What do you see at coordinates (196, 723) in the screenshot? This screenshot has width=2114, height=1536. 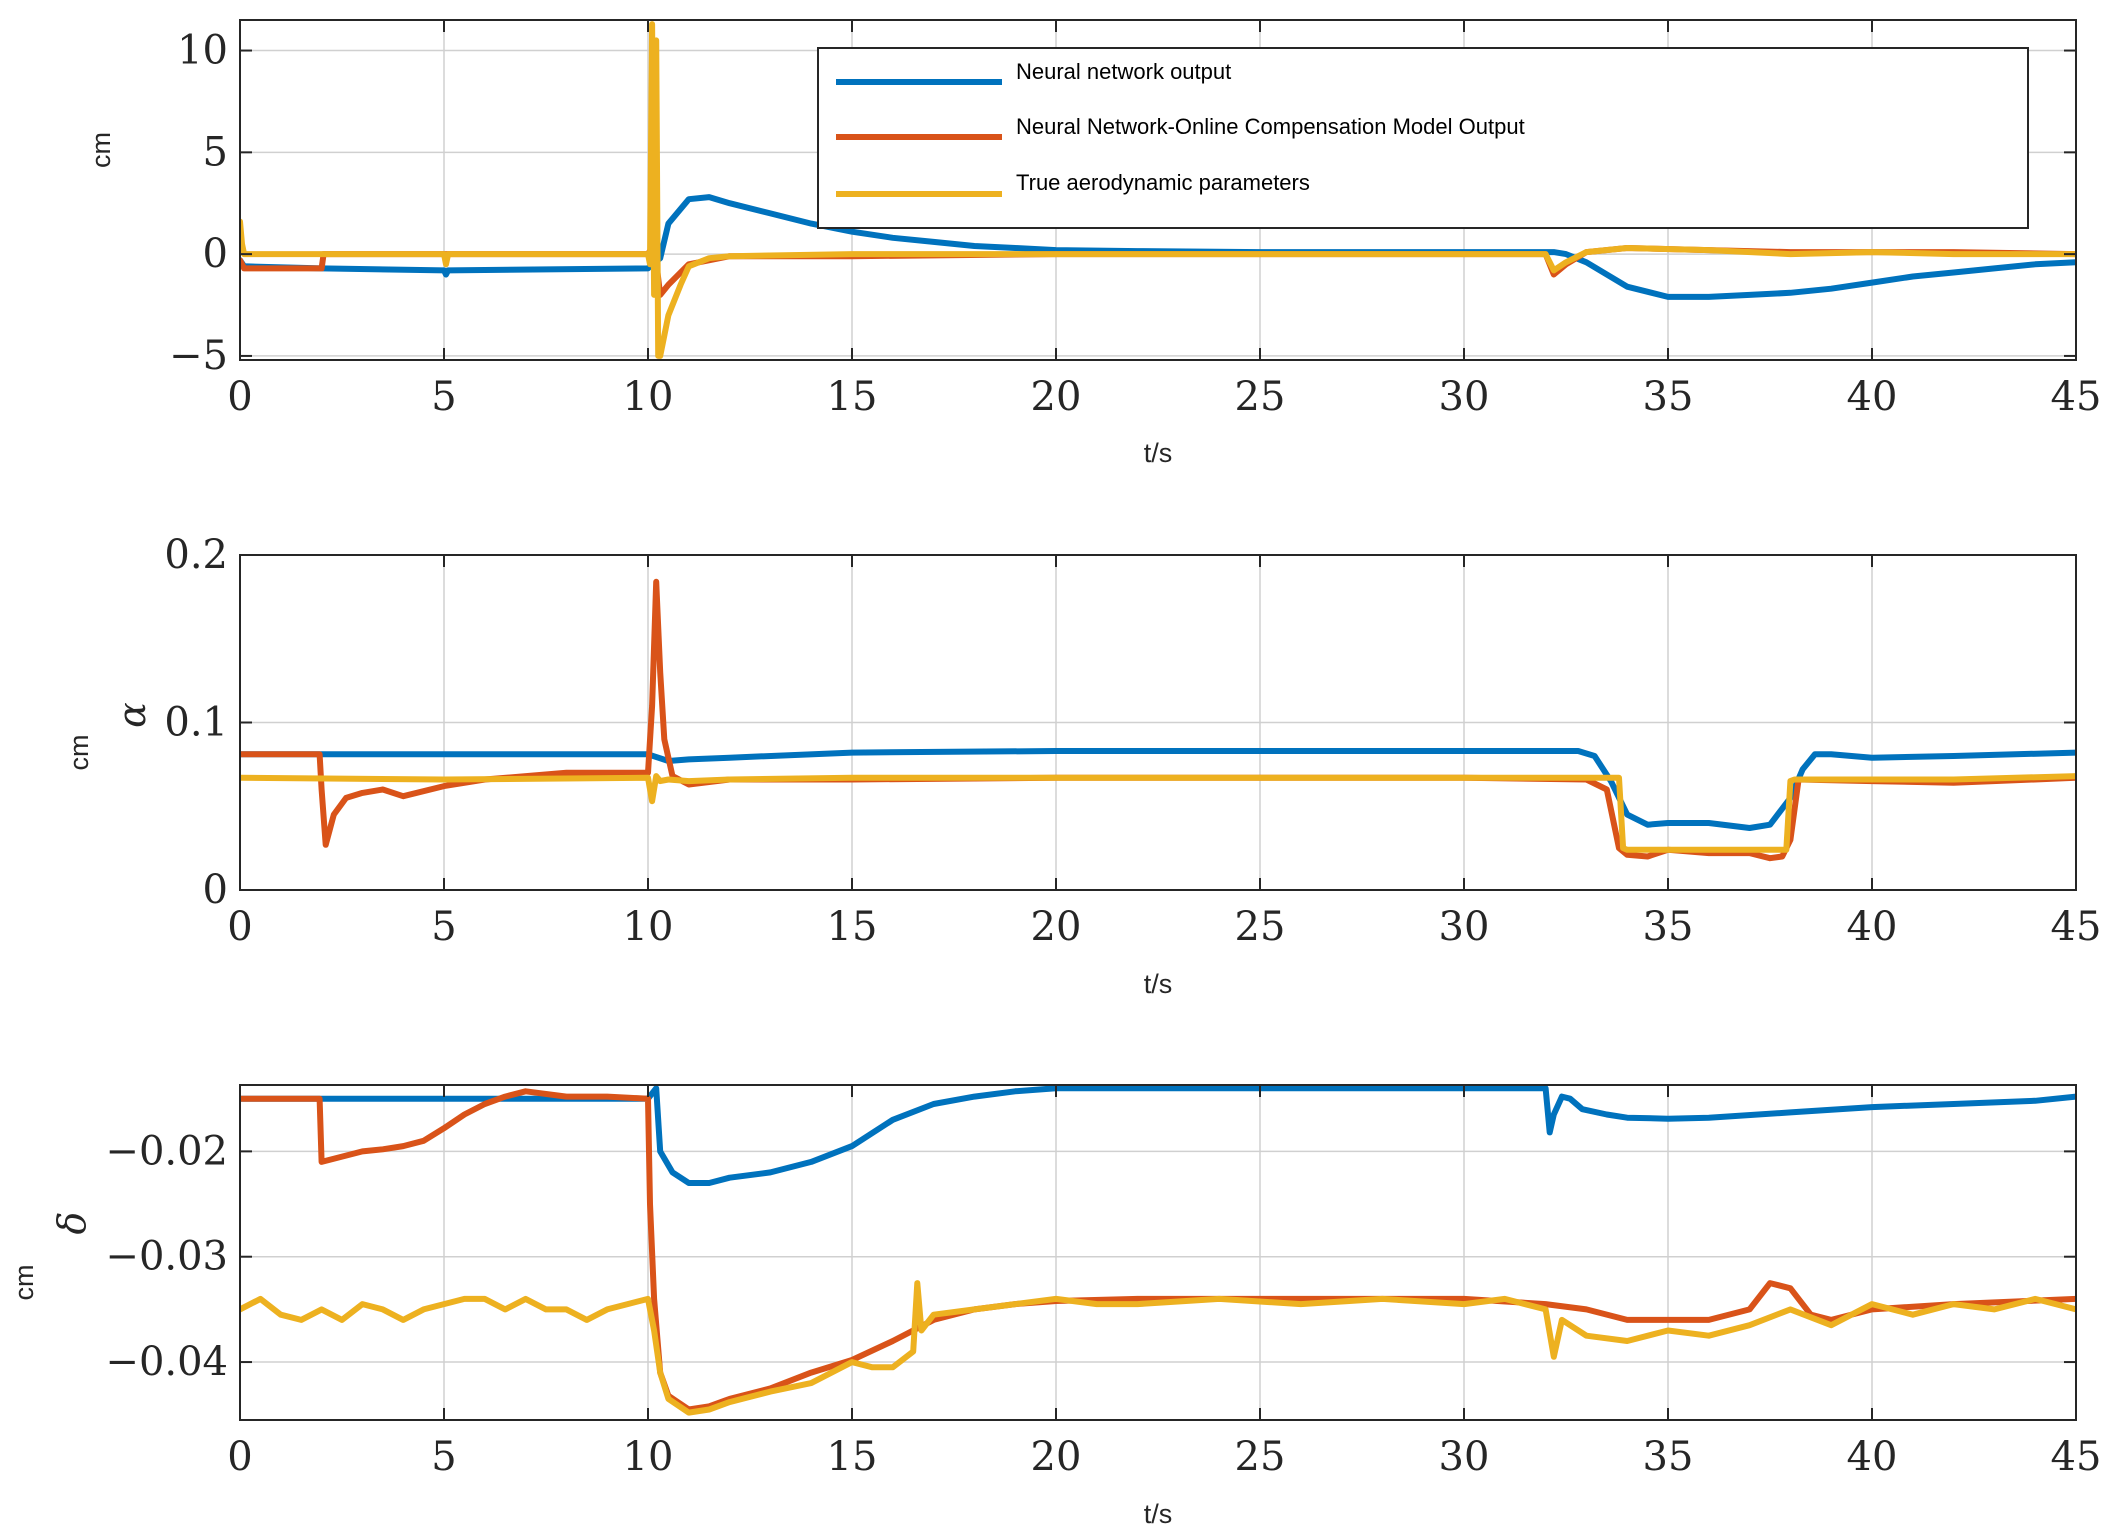 I see `y-tick-label: 0.1` at bounding box center [196, 723].